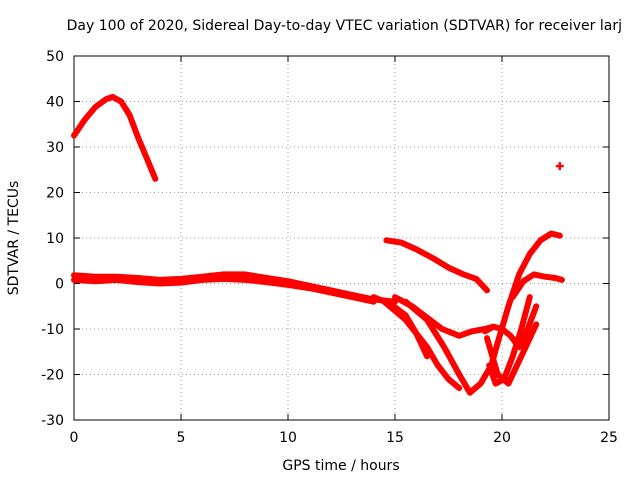  I want to click on y-tick-label: 20, so click(55, 194).